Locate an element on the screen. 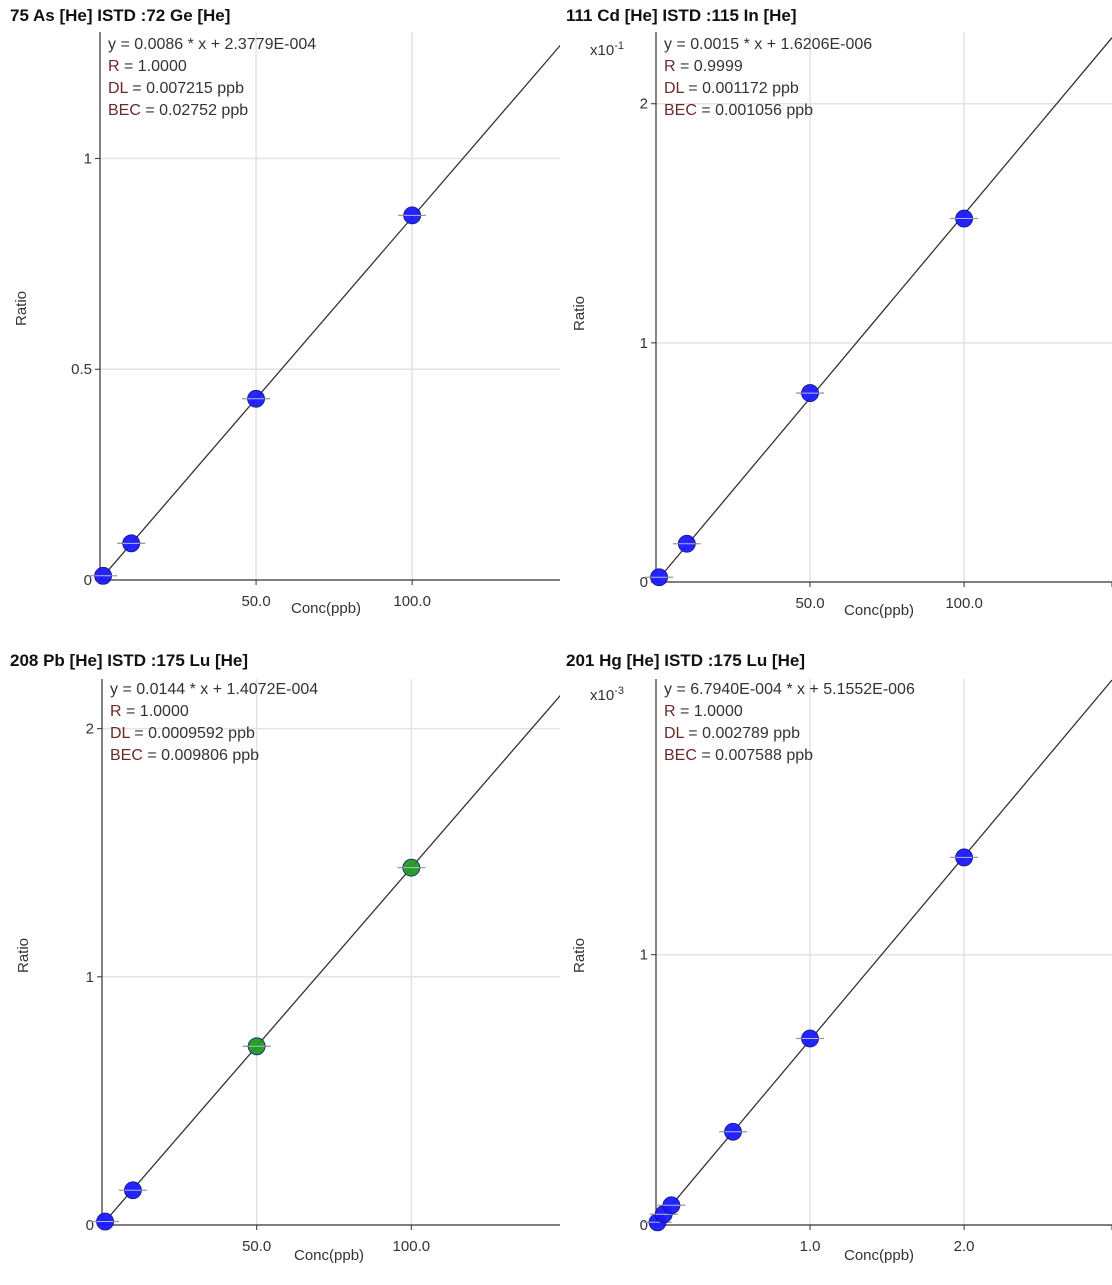 This screenshot has width=1112, height=1285. chart-title: 208 Pb [He] ISTD :175 Lu [He] is located at coordinates (129, 660).